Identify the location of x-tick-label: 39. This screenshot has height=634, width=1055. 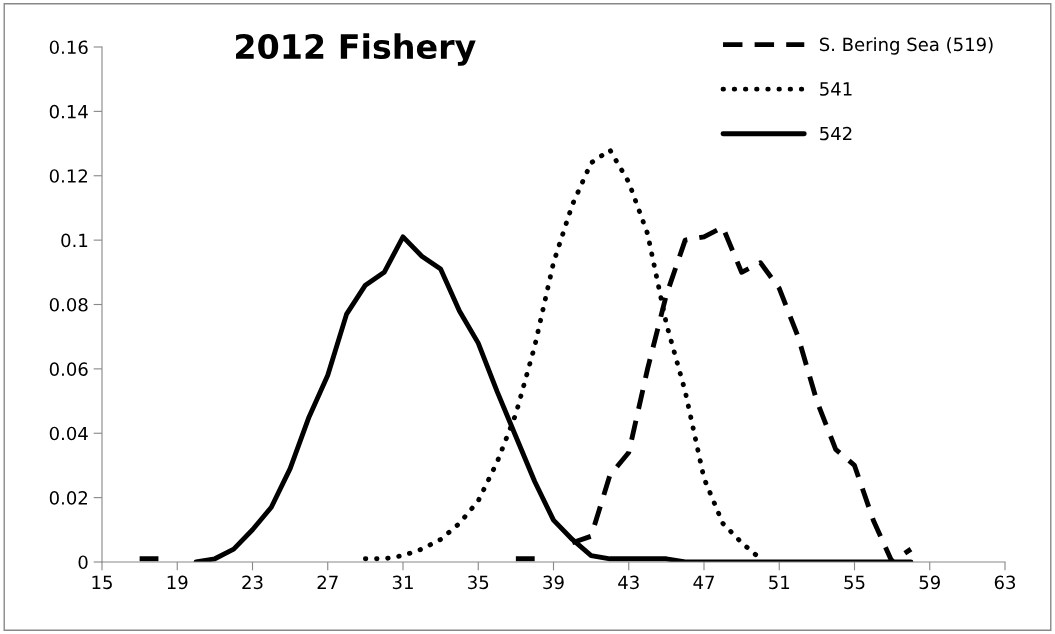
(553, 582).